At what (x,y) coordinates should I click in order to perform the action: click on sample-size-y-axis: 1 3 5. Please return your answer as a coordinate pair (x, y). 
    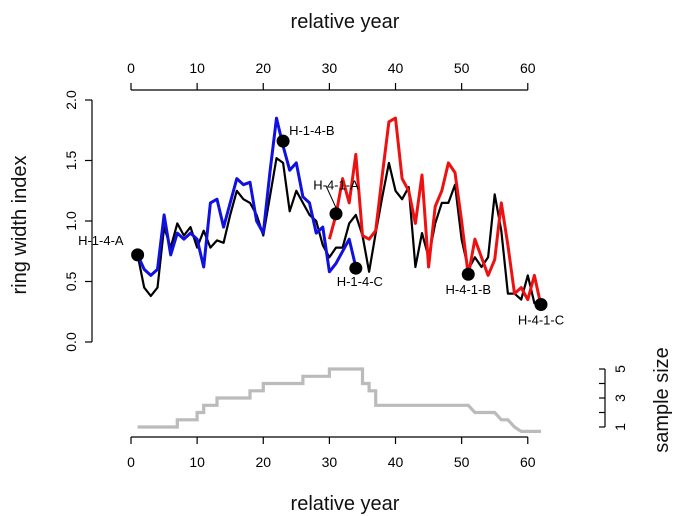
    Looking at the image, I should click on (613, 398).